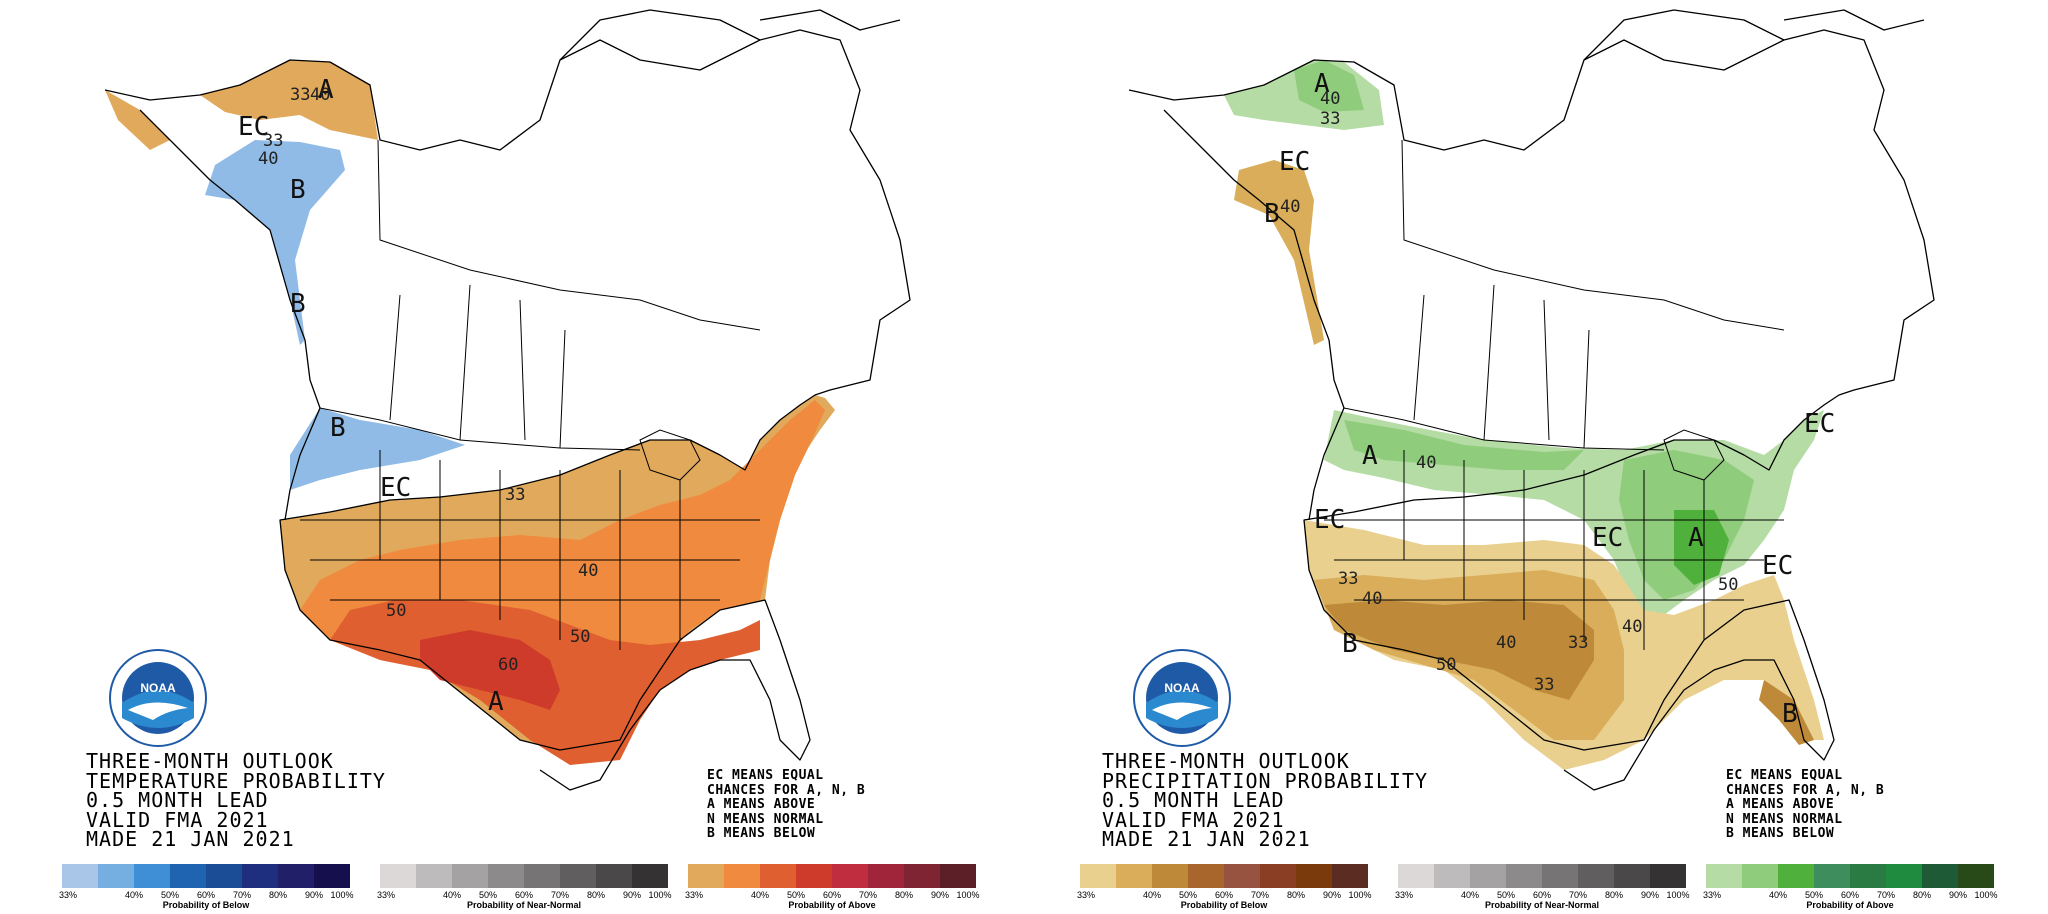 Image resolution: width=2048 pixels, height=914 pixels. I want to click on title-line: TEMPERATURE PROBABILITY, so click(236, 780).